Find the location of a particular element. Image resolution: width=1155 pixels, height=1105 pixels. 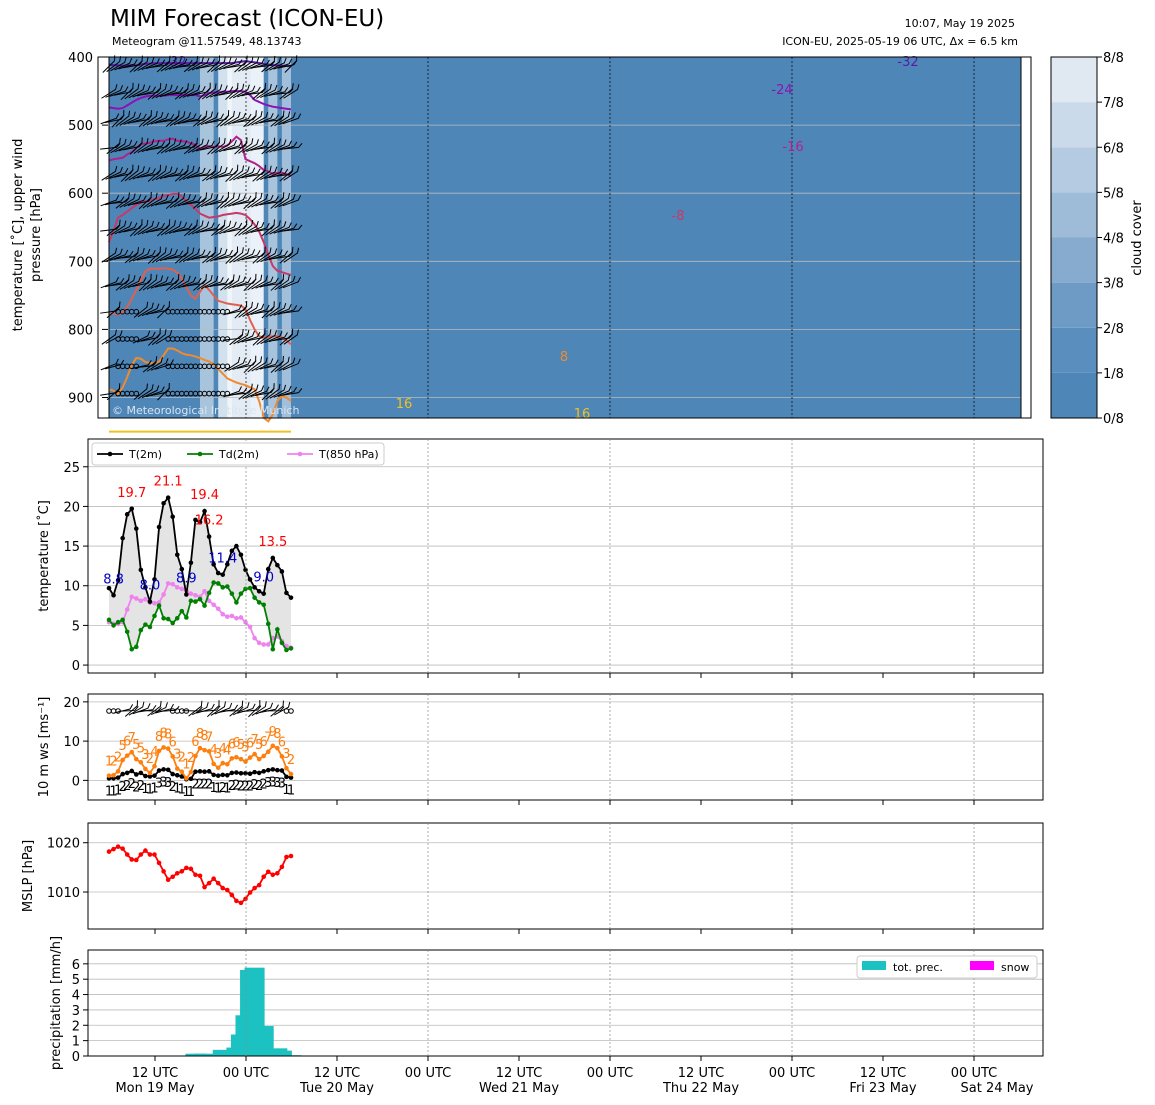

x-tick-label: 12 UTC is located at coordinates (701, 1073).